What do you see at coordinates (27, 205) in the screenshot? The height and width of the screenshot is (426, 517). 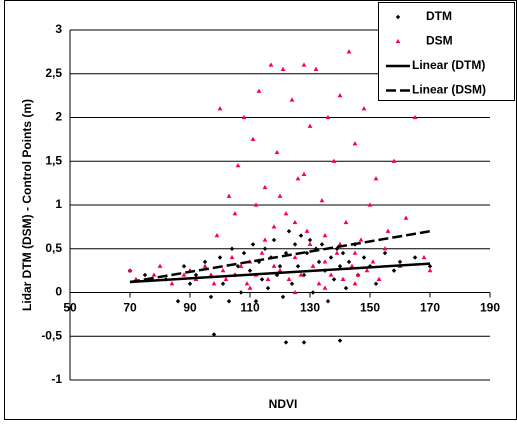 I see `y-axis-title: Lidar DTM (DSM) - Control Points (m)` at bounding box center [27, 205].